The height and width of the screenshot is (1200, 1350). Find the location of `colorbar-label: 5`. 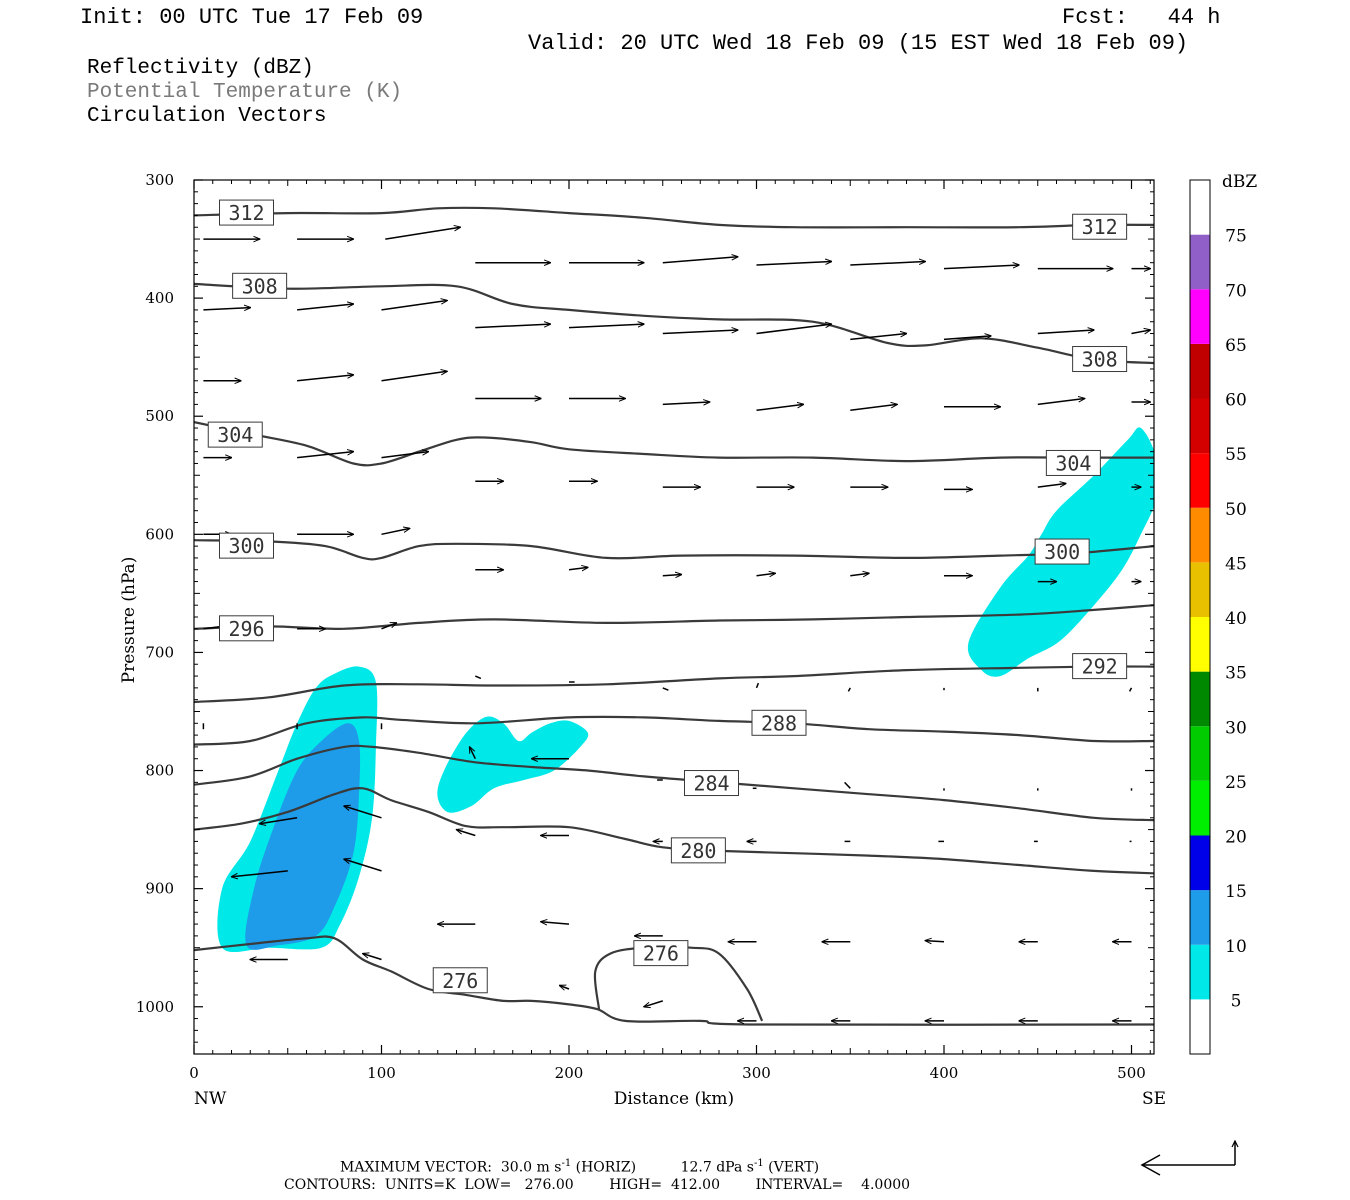

colorbar-label: 5 is located at coordinates (1236, 1001).